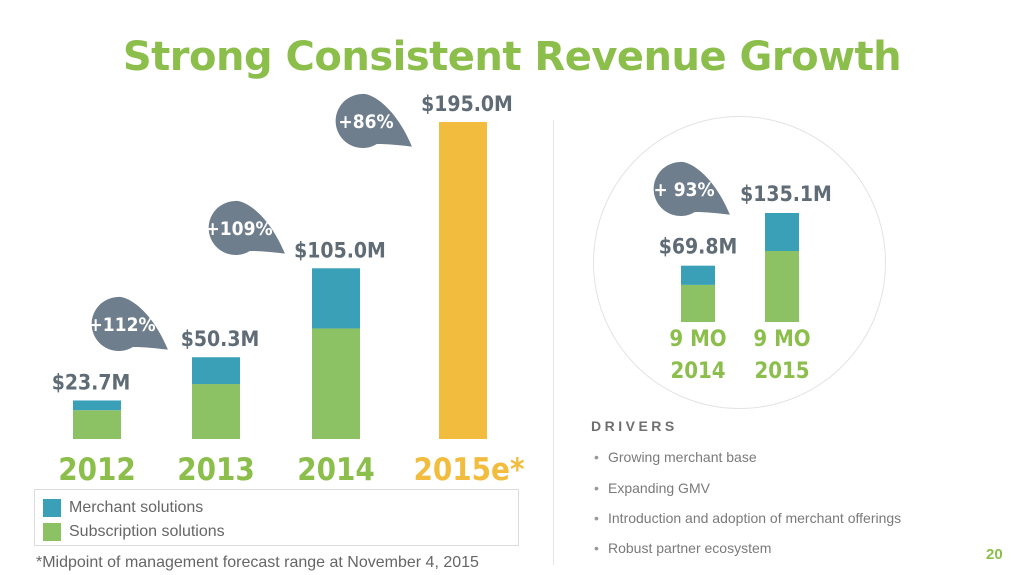 Image resolution: width=1024 pixels, height=575 pixels. I want to click on growth-bubble-label: +109%, so click(238, 229).